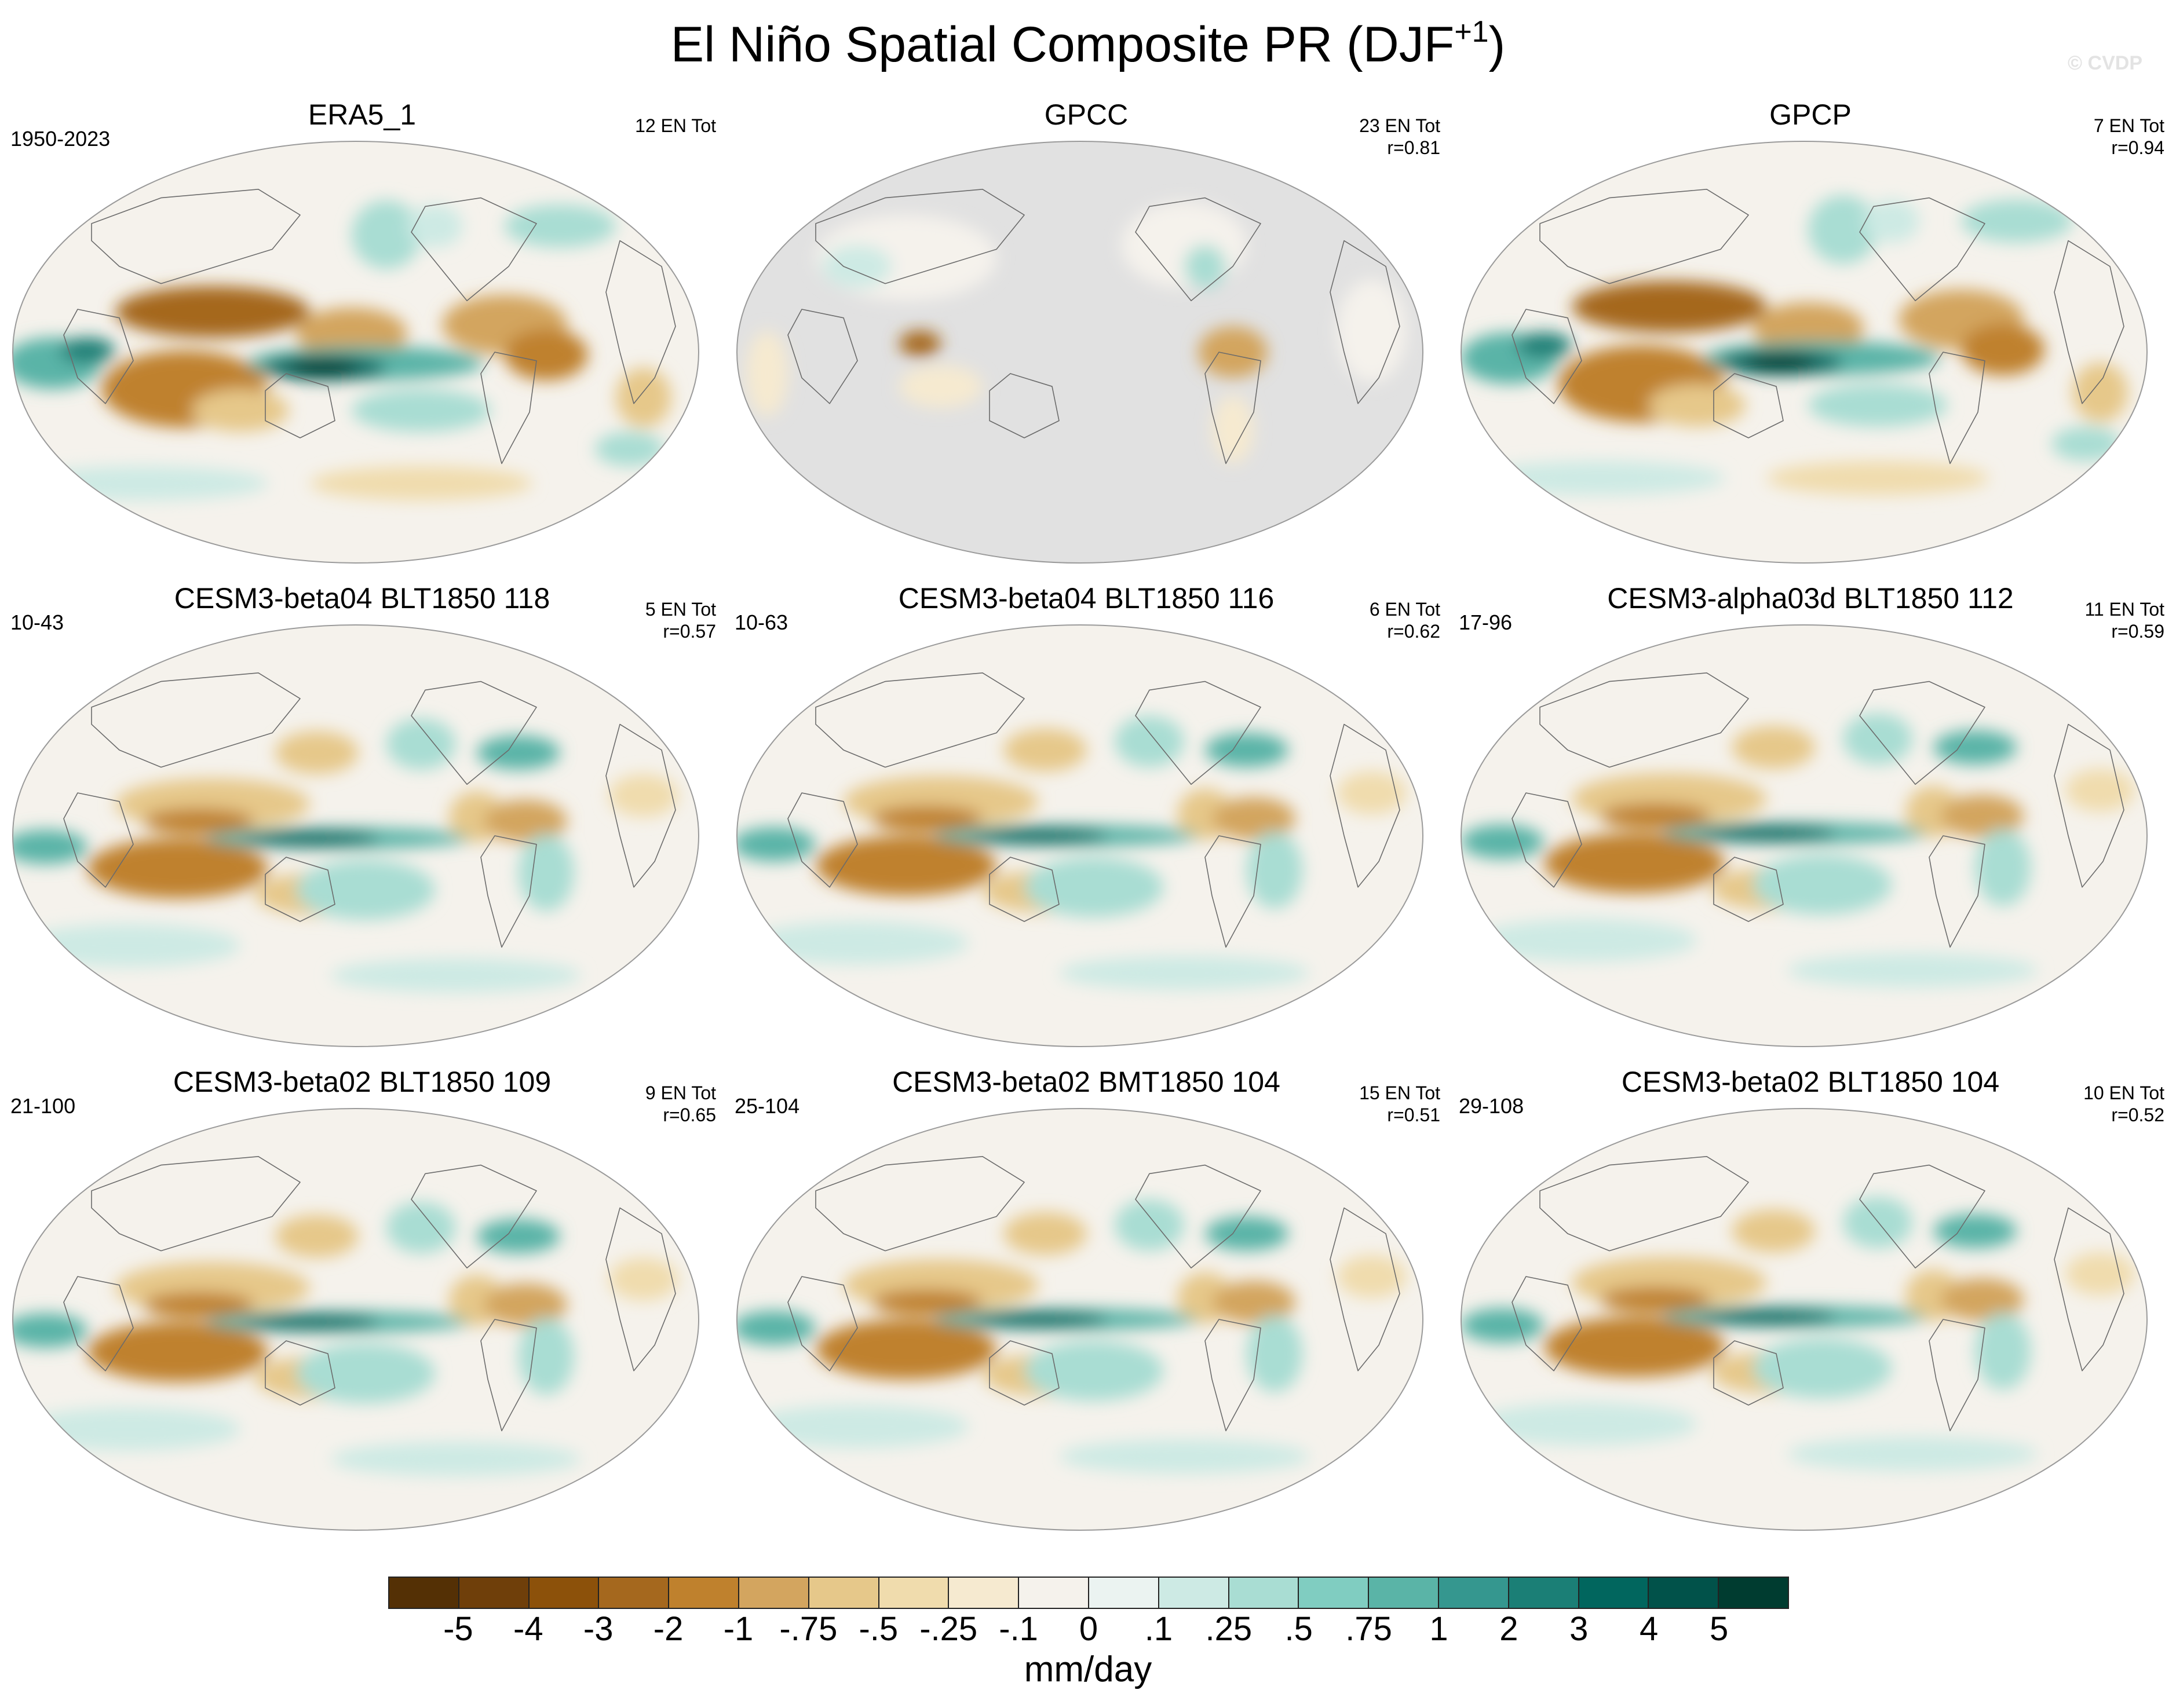 The height and width of the screenshot is (1708, 2176). What do you see at coordinates (1810, 598) in the screenshot?
I see `panel-title: CESM3-alpha03d BLT1850 112` at bounding box center [1810, 598].